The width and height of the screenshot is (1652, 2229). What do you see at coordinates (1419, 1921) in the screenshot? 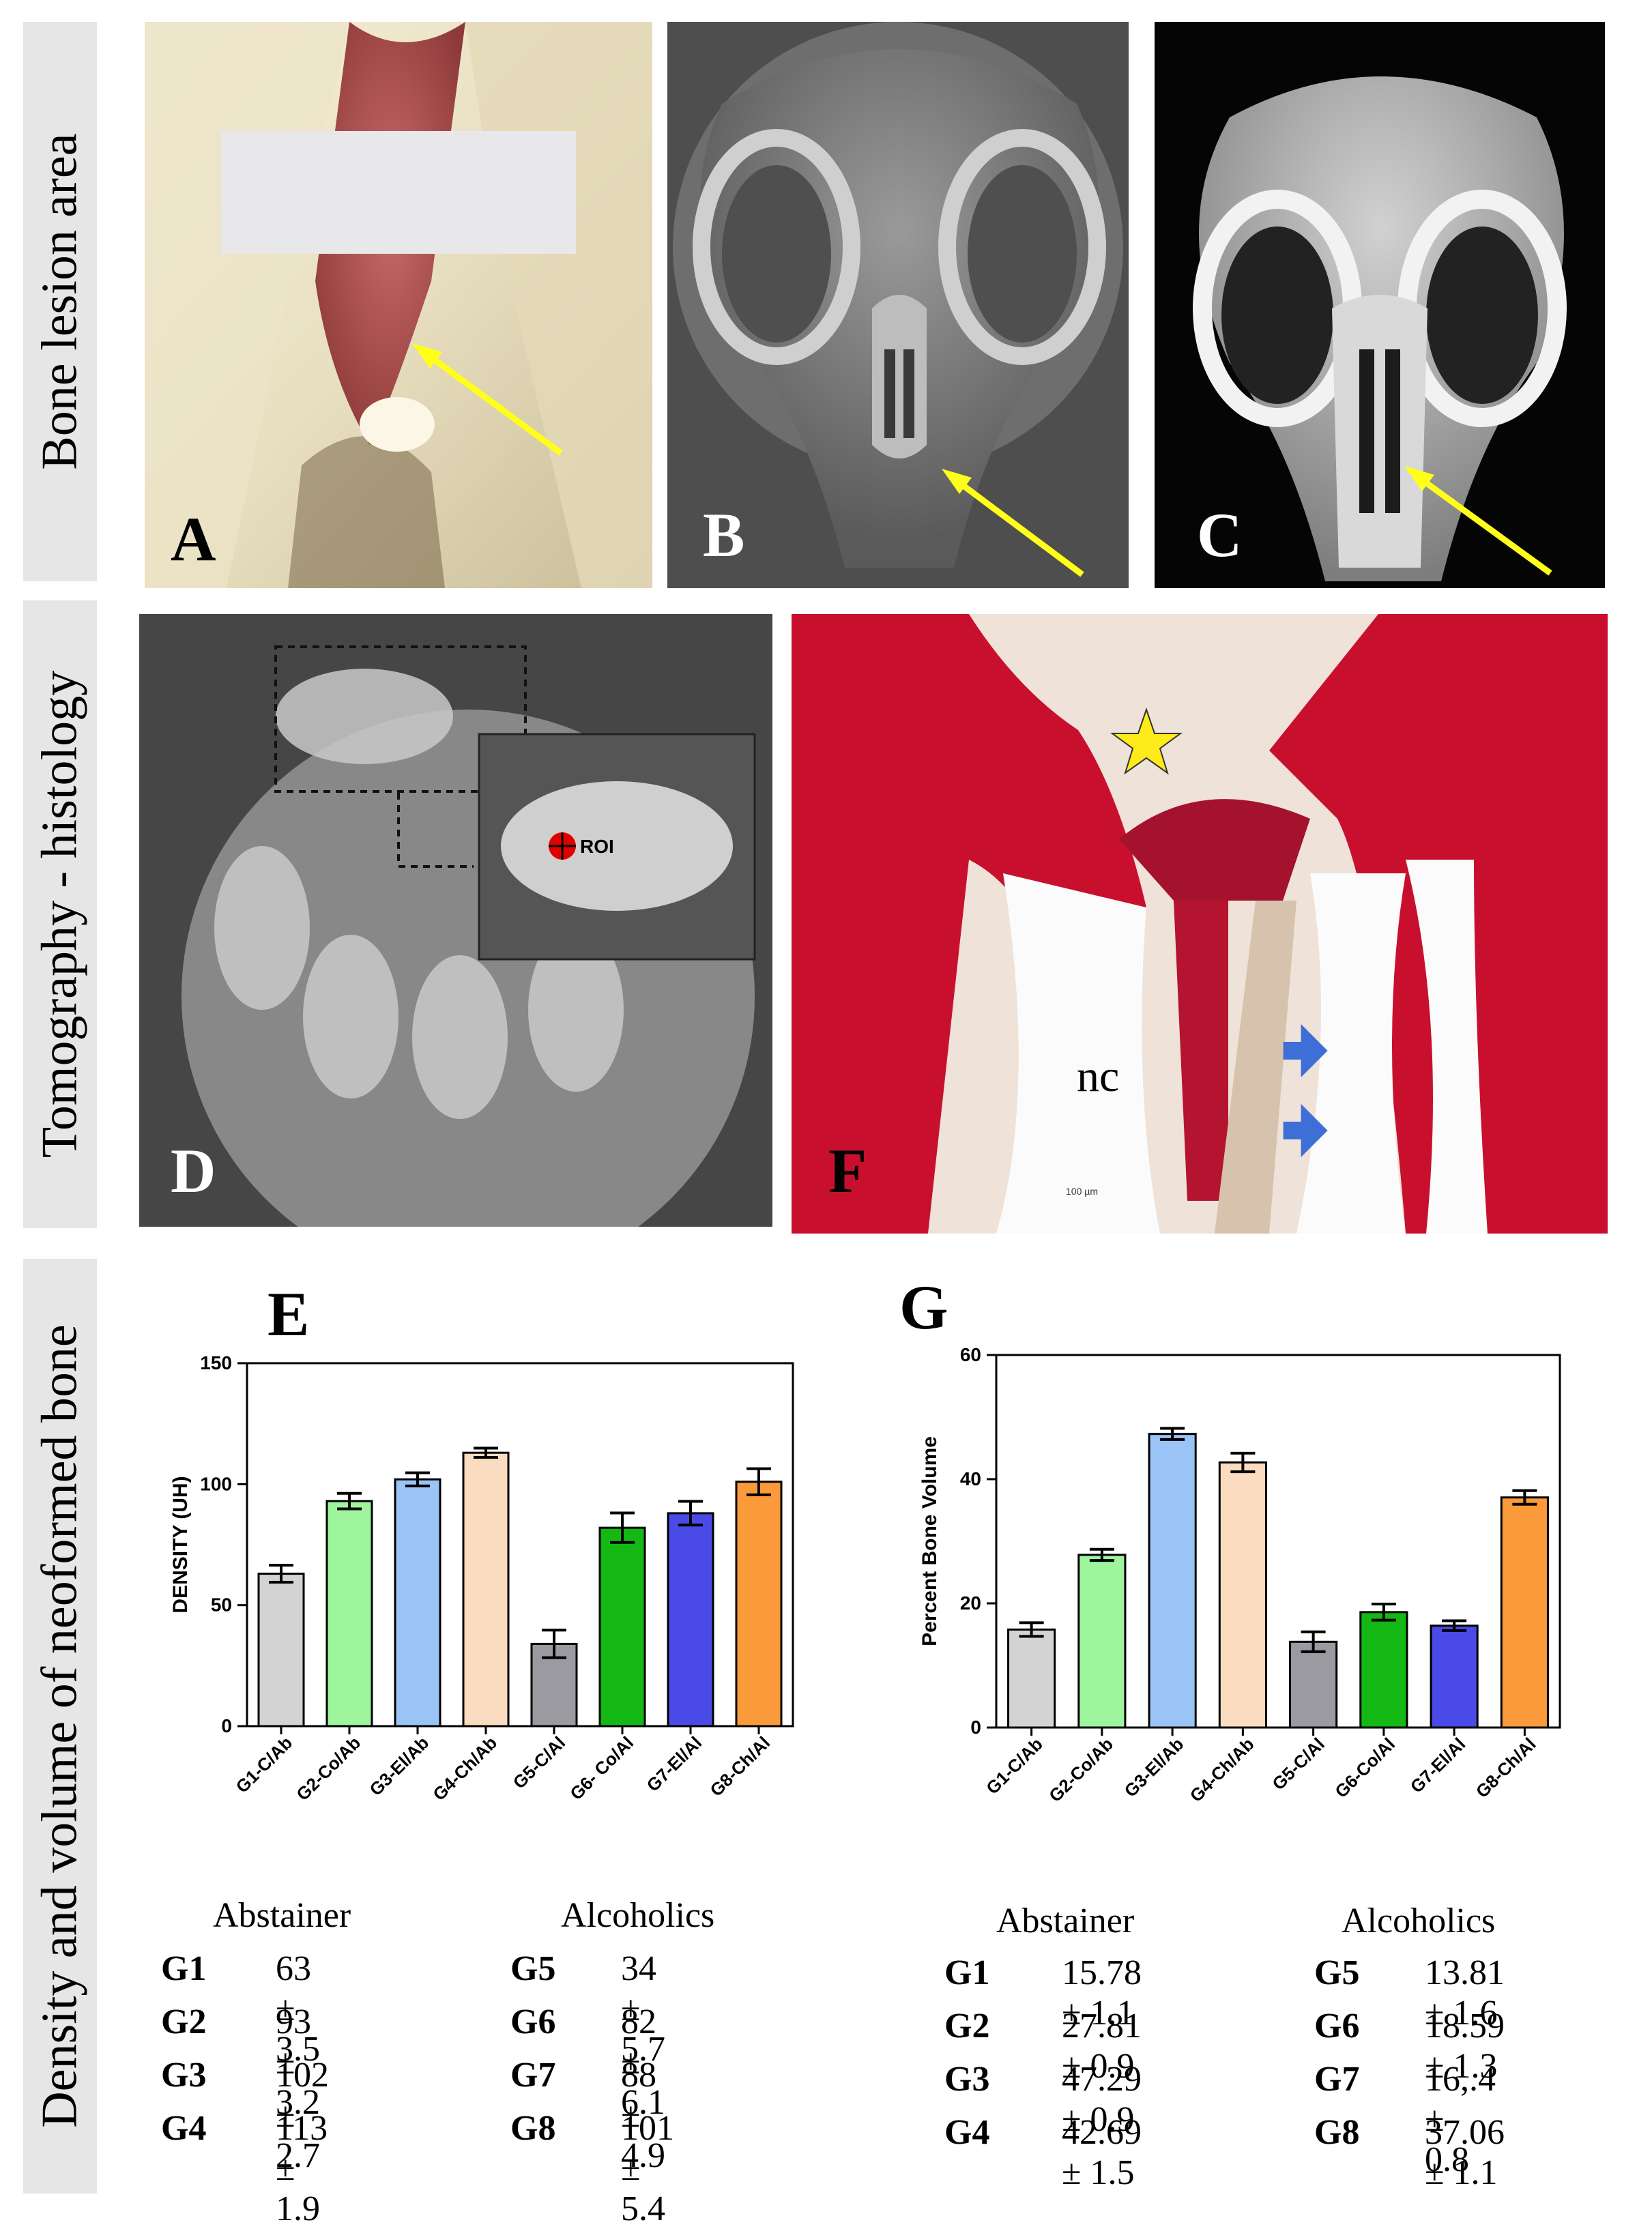
I see `stats-g-alcoholics-title: Alcoholics` at bounding box center [1419, 1921].